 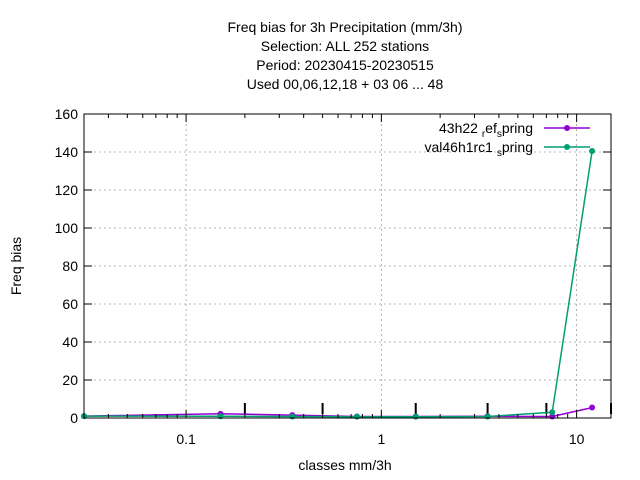 I want to click on y-tick-label: 160, so click(x=67, y=114).